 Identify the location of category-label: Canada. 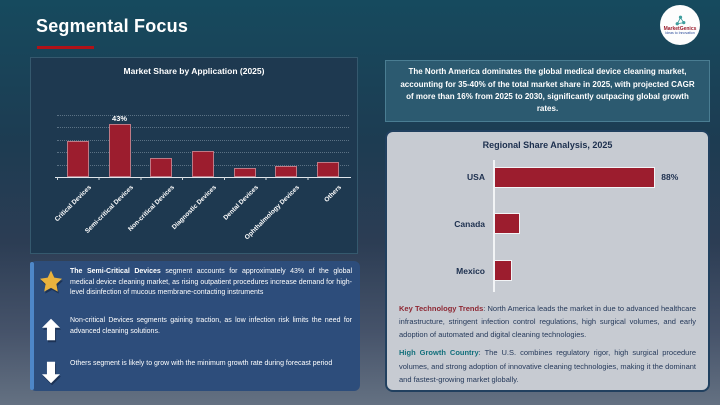
(469, 223).